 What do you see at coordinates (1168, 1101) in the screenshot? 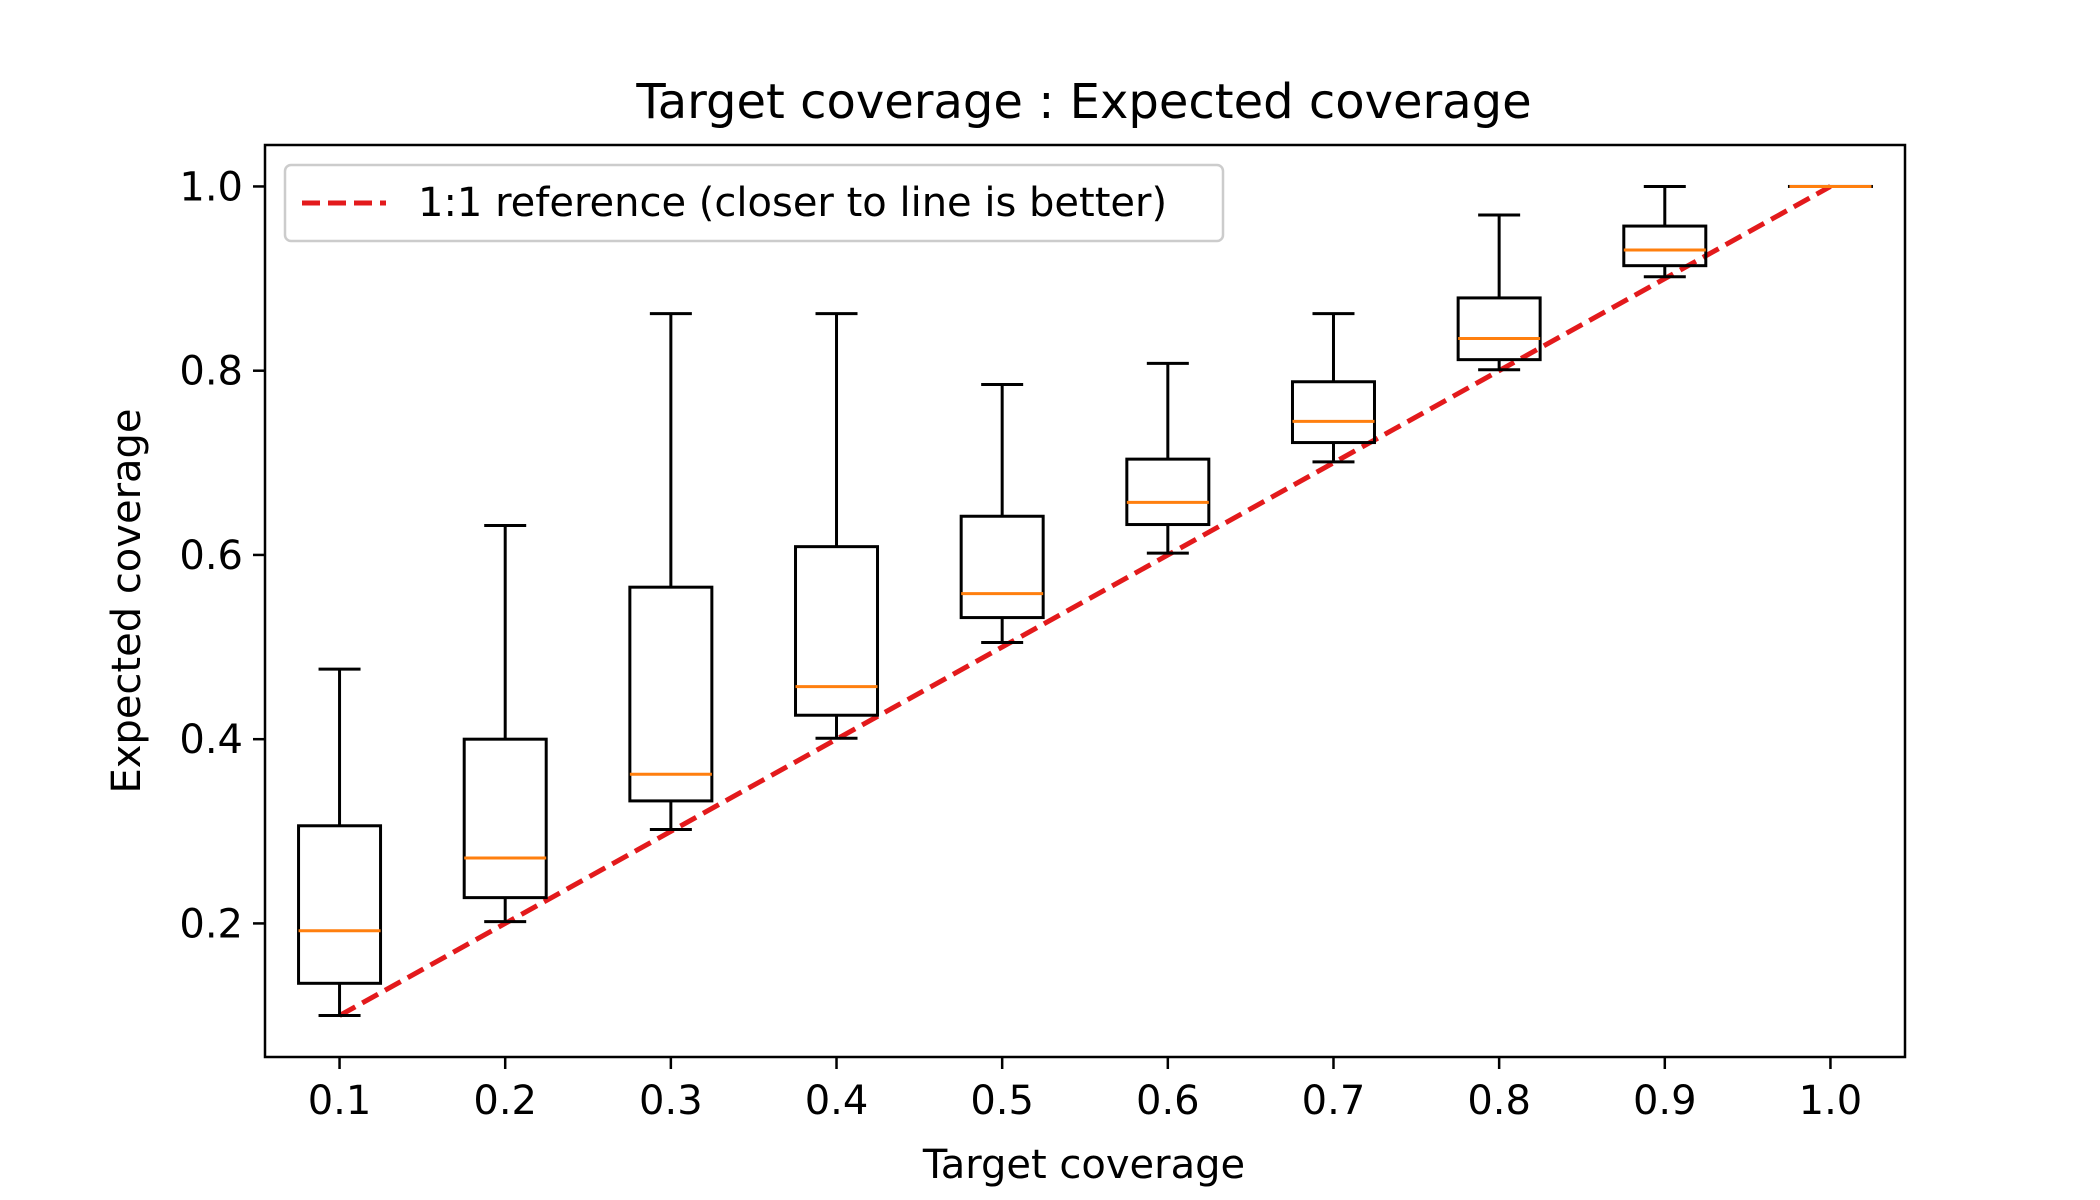
I see `x-tick-label: 0.6` at bounding box center [1168, 1101].